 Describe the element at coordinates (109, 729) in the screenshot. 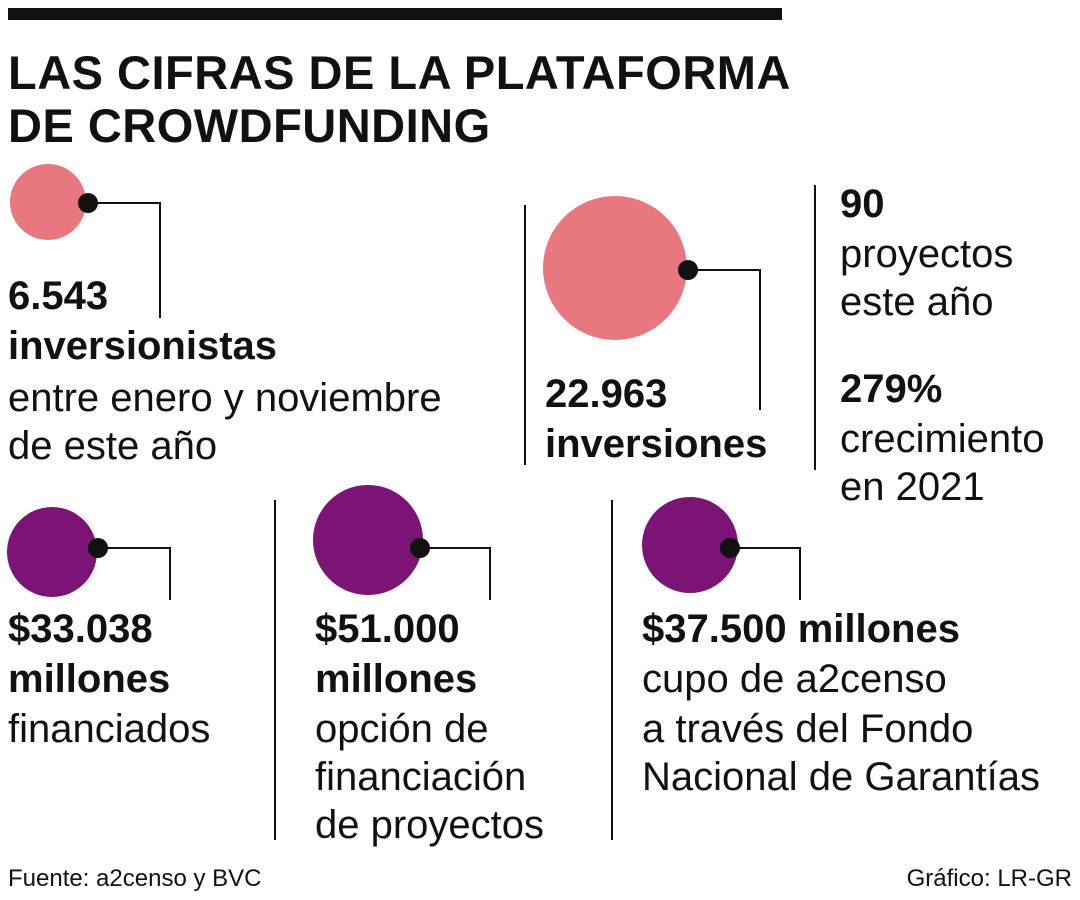

I see `stat-desc: financiados` at that location.